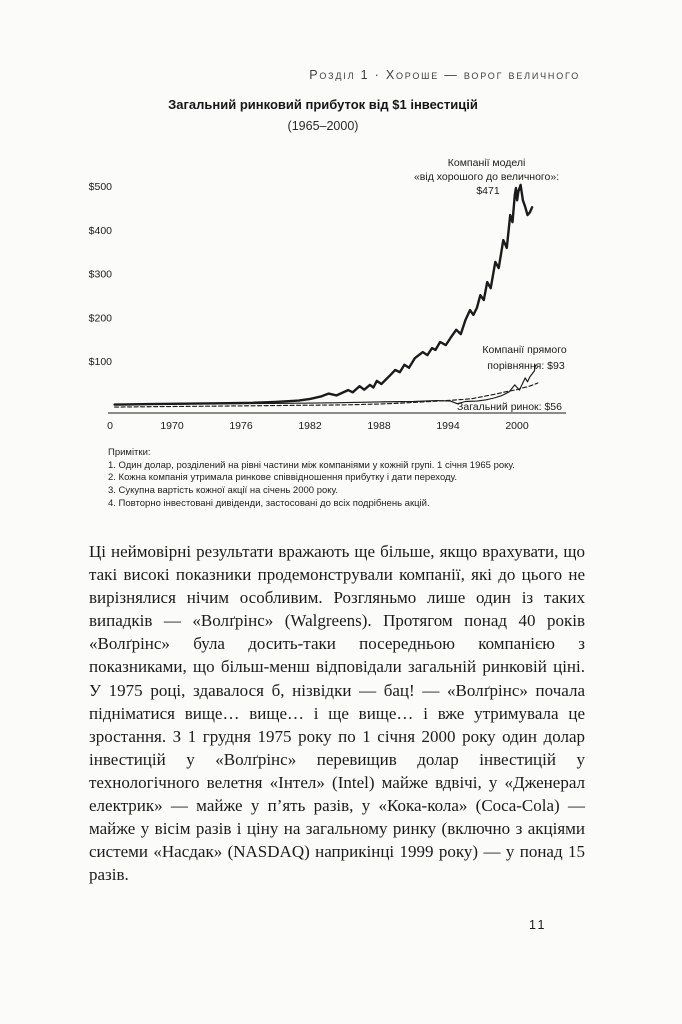 The image size is (682, 1024). I want to click on x-tick-label: 0, so click(110, 426).